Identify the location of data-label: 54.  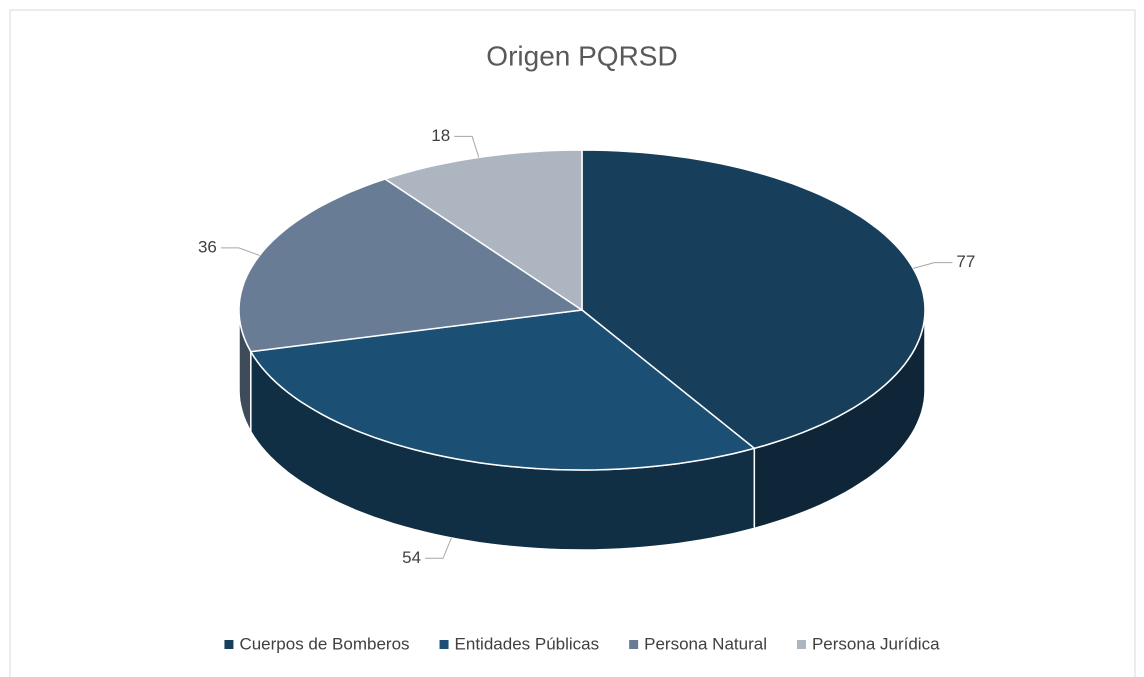
(411, 557).